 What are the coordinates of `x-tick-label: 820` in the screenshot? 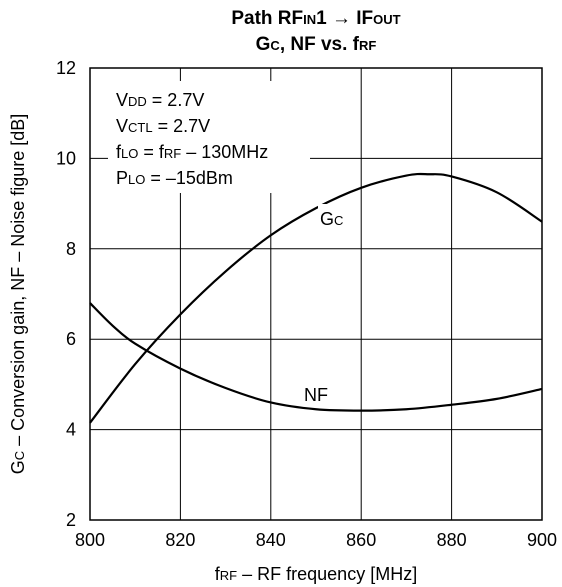 It's located at (180, 540).